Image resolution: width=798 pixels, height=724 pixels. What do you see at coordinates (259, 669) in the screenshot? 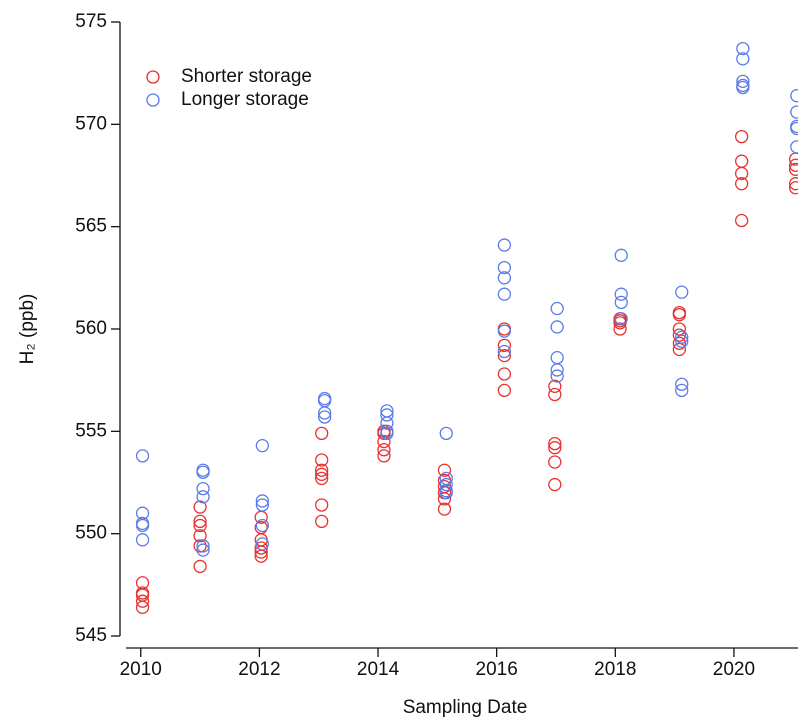
I see `x-tick-label: 2012` at bounding box center [259, 669].